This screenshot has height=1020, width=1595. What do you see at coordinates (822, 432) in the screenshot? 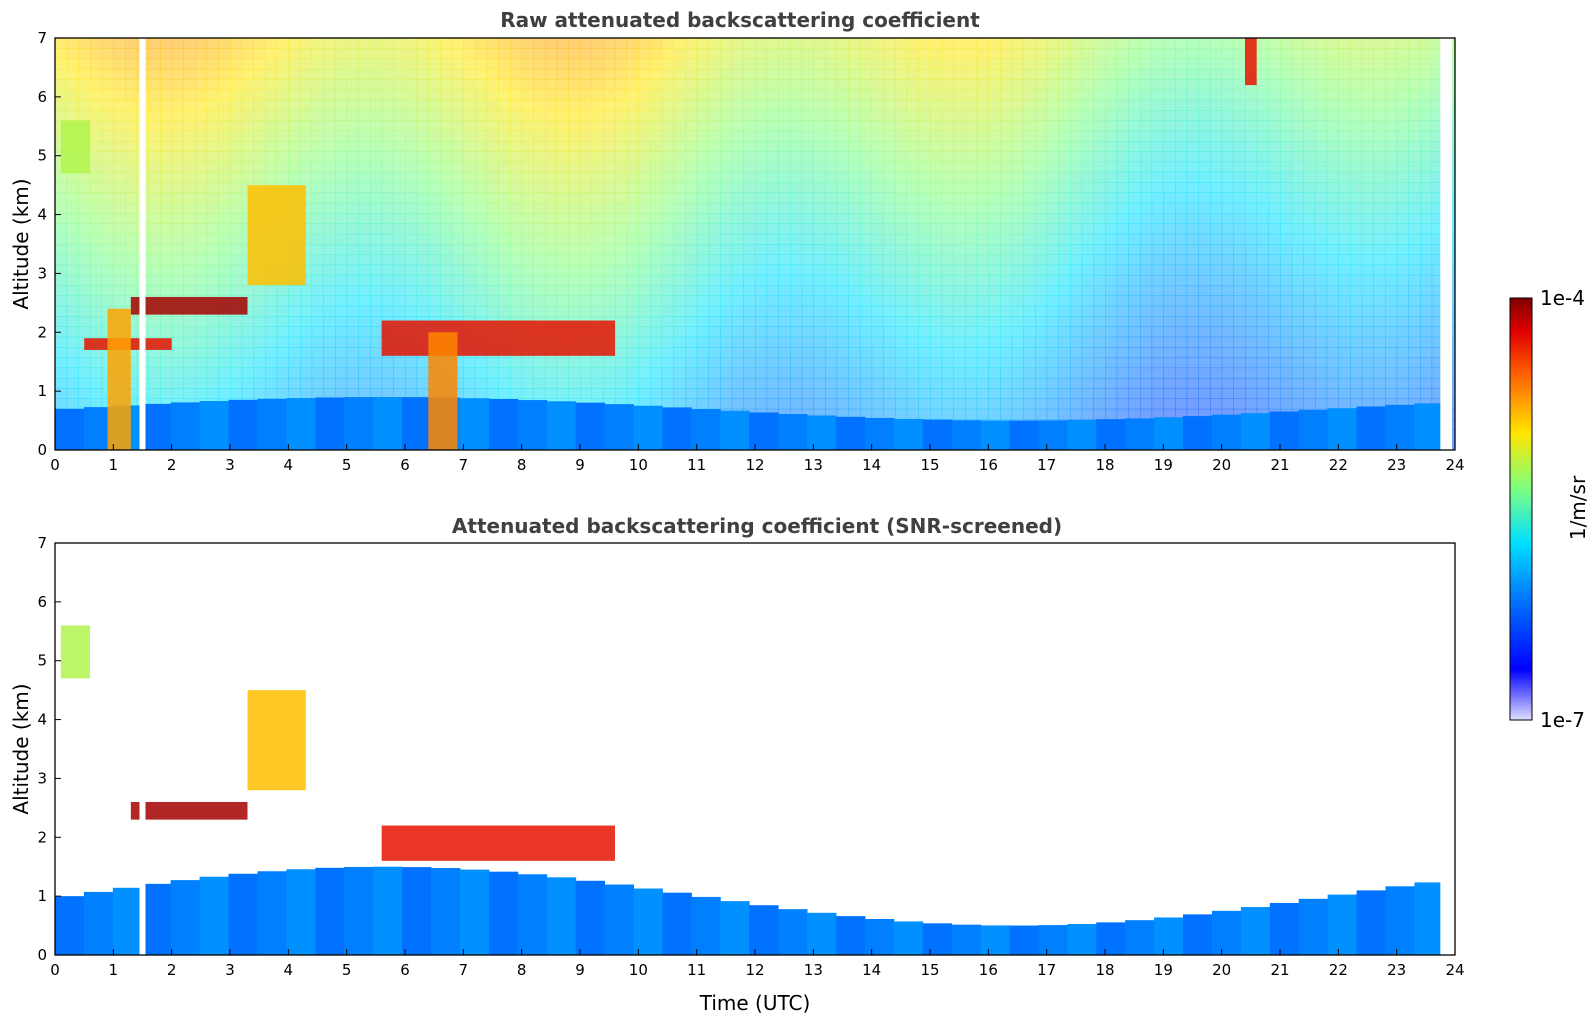
I see `boundary-layer-cell` at bounding box center [822, 432].